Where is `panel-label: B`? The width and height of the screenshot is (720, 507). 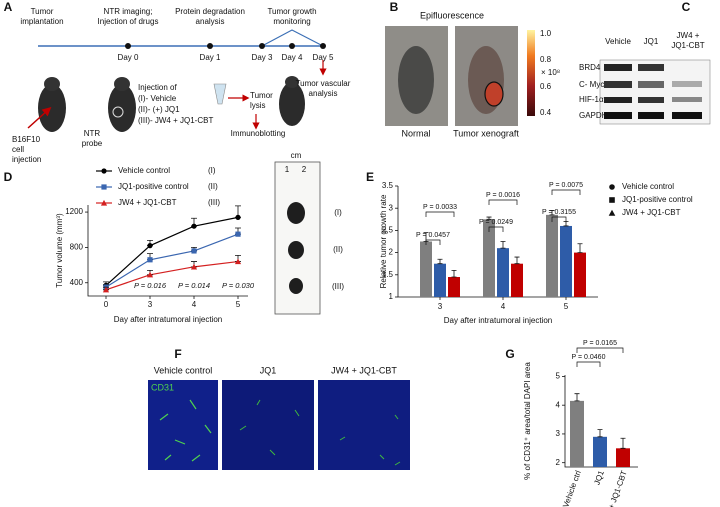 panel-label: B is located at coordinates (394, 7).